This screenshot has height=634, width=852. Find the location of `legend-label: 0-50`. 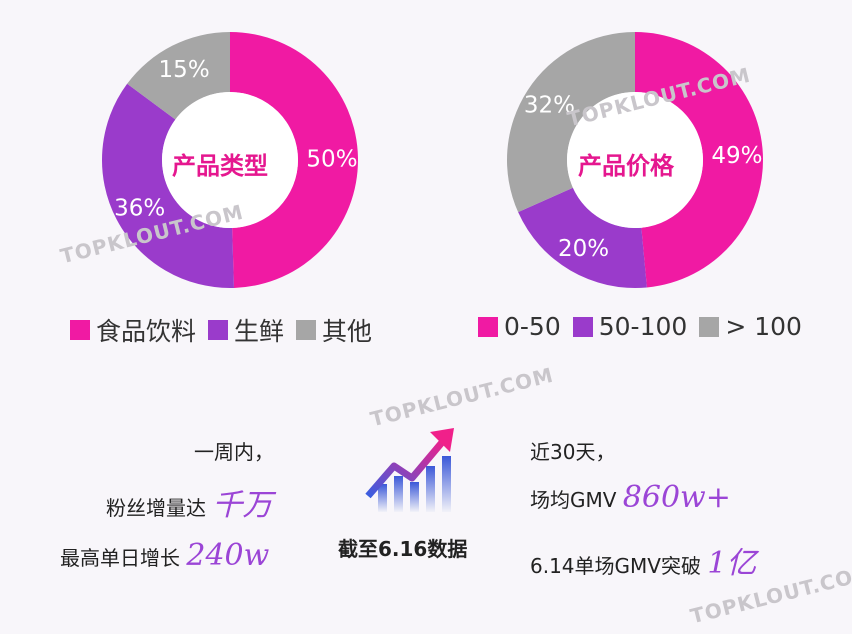

legend-label: 0-50 is located at coordinates (532, 326).